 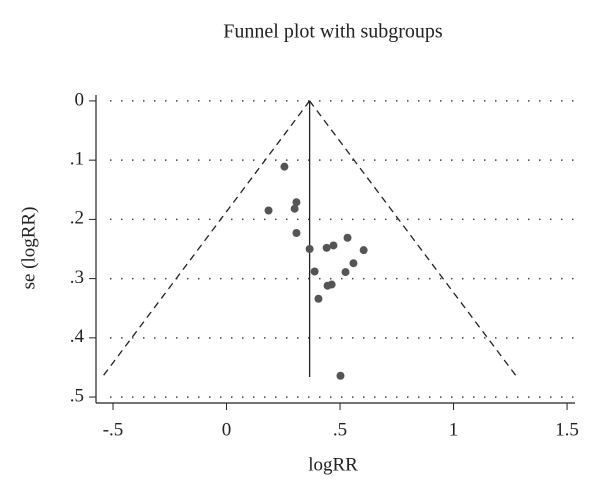 What do you see at coordinates (454, 429) in the screenshot?
I see `x-tick-label: 1` at bounding box center [454, 429].